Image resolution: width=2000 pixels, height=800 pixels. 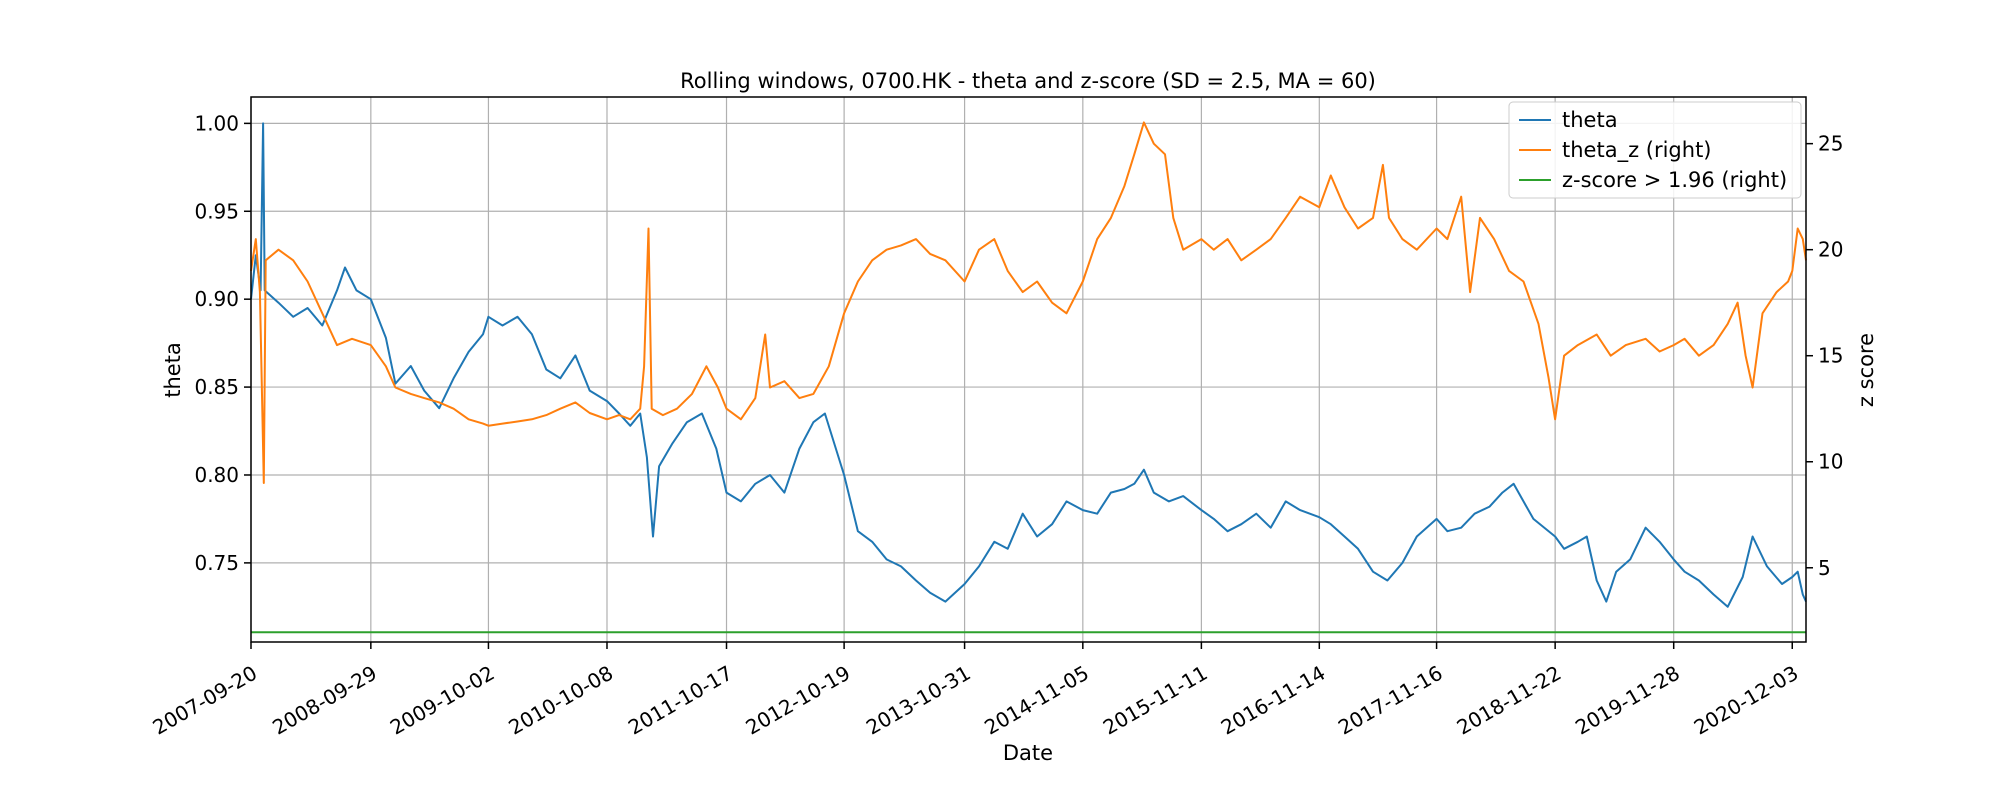 What do you see at coordinates (216, 475) in the screenshot?
I see `y-tick-label: 0.80` at bounding box center [216, 475].